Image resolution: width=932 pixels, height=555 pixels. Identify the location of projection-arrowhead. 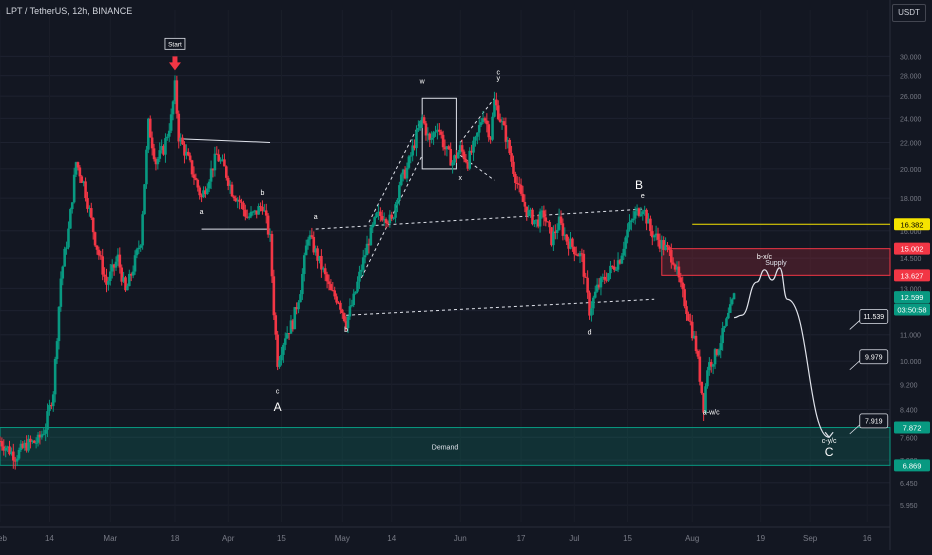
(829, 435).